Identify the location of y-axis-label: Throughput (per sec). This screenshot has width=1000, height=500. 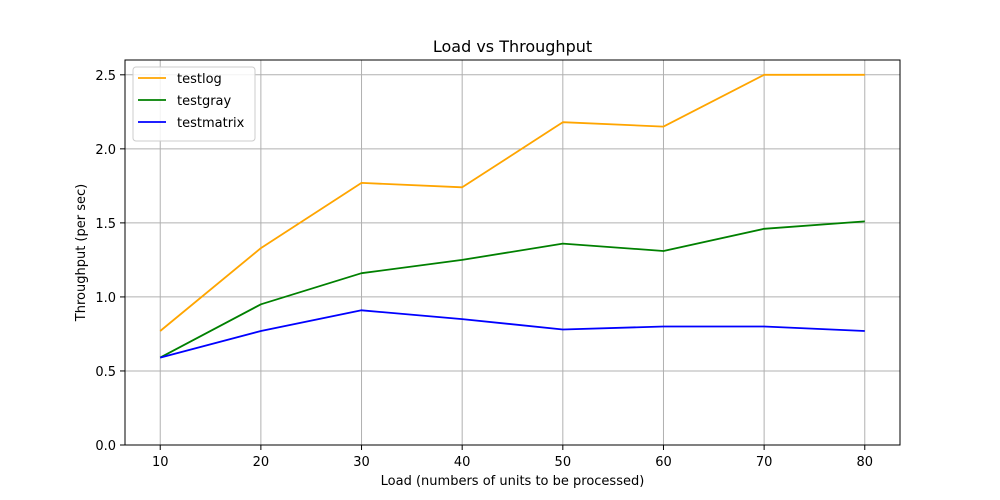
(81, 253).